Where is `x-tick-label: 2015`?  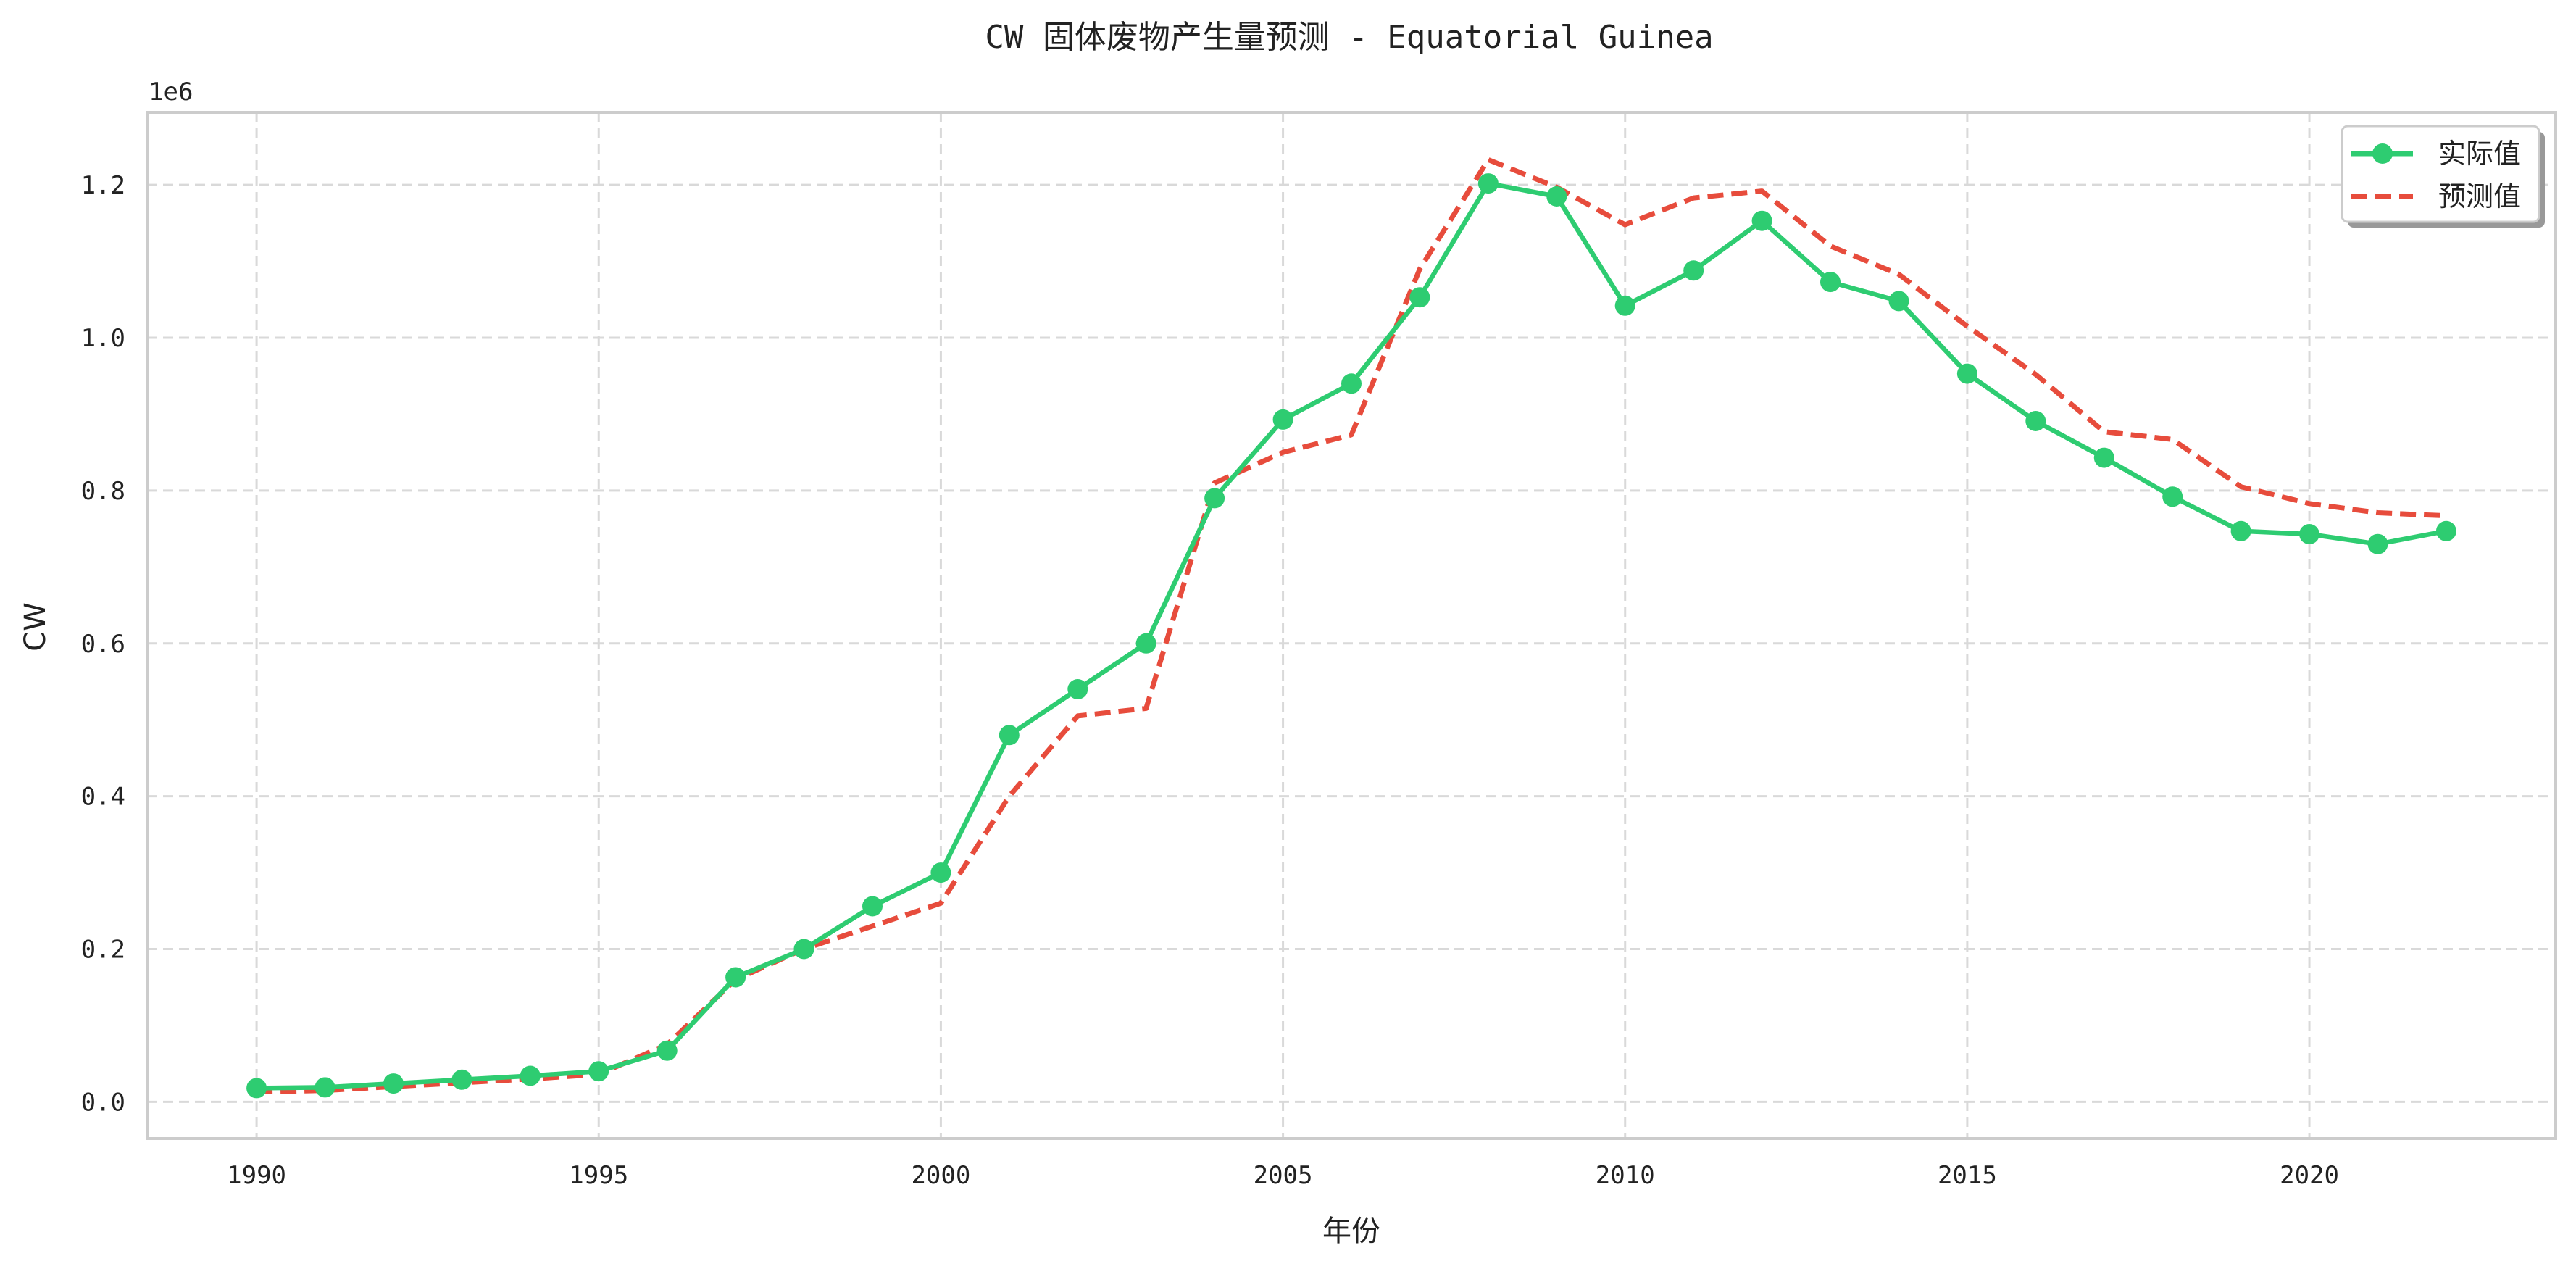
x-tick-label: 2015 is located at coordinates (1967, 1175).